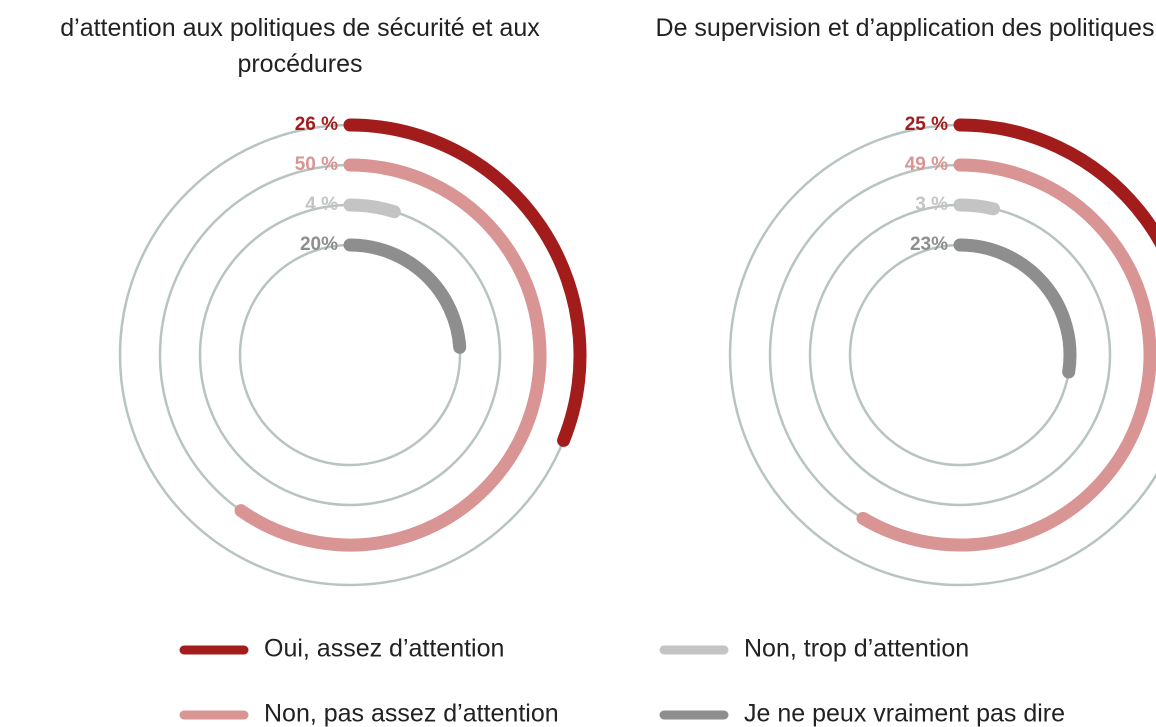  What do you see at coordinates (316, 124) in the screenshot?
I see `value-label: 26 %` at bounding box center [316, 124].